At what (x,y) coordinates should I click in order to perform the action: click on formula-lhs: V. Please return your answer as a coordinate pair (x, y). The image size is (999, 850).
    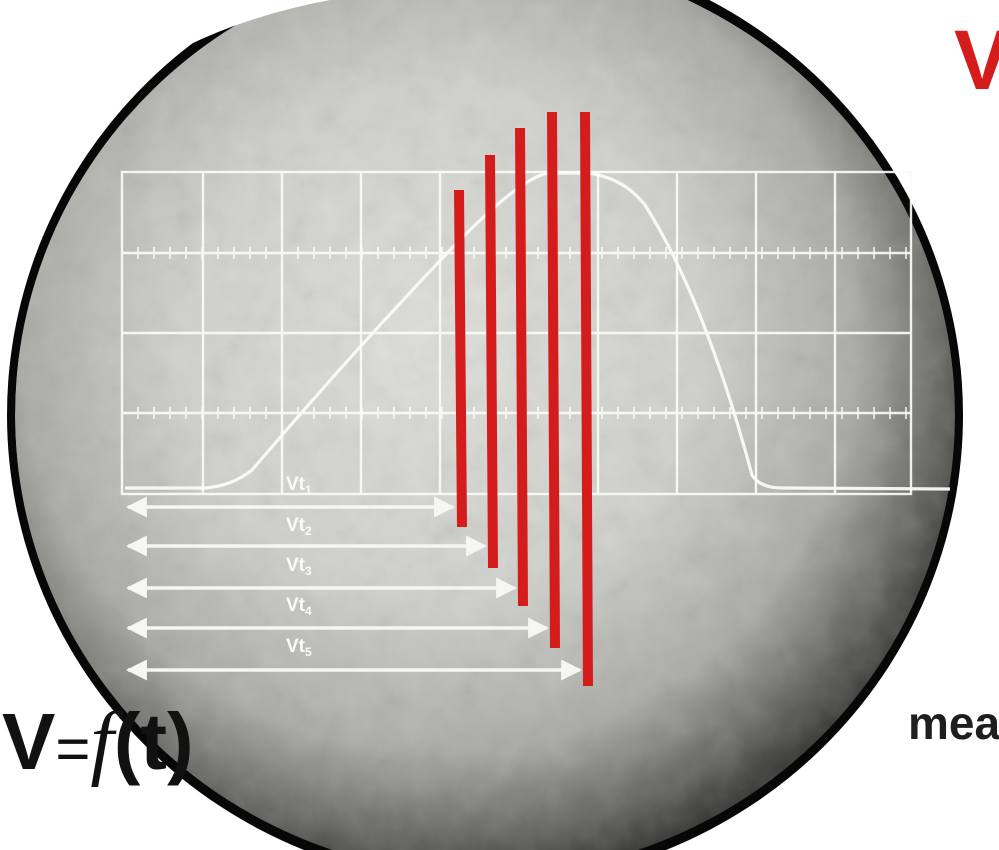
    Looking at the image, I should click on (29, 741).